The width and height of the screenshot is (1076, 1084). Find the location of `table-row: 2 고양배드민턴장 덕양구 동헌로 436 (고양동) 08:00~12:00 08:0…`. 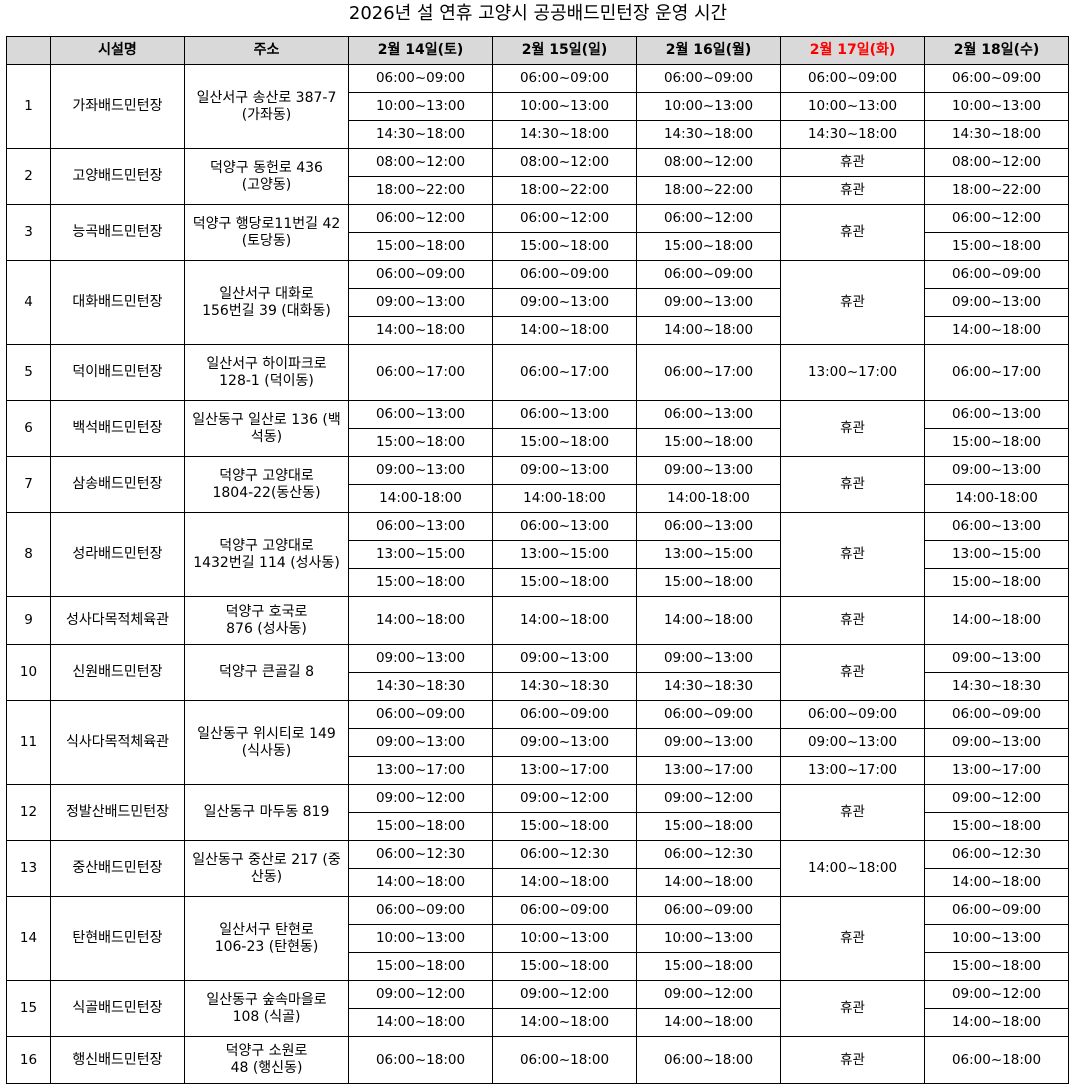

table-row: 2 고양배드민턴장 덕양구 동헌로 436 (고양동) 08:00~12:00 08:0… is located at coordinates (537, 176).